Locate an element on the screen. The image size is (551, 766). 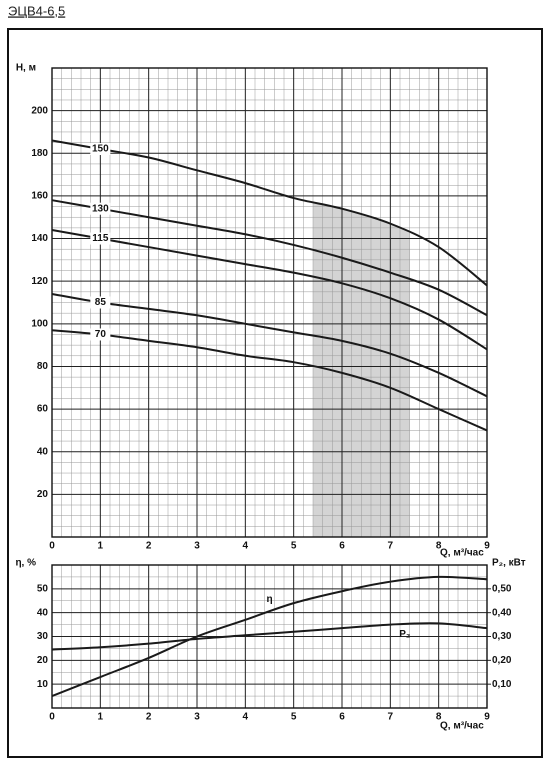
y-tick-label: 80 is located at coordinates (43, 366).